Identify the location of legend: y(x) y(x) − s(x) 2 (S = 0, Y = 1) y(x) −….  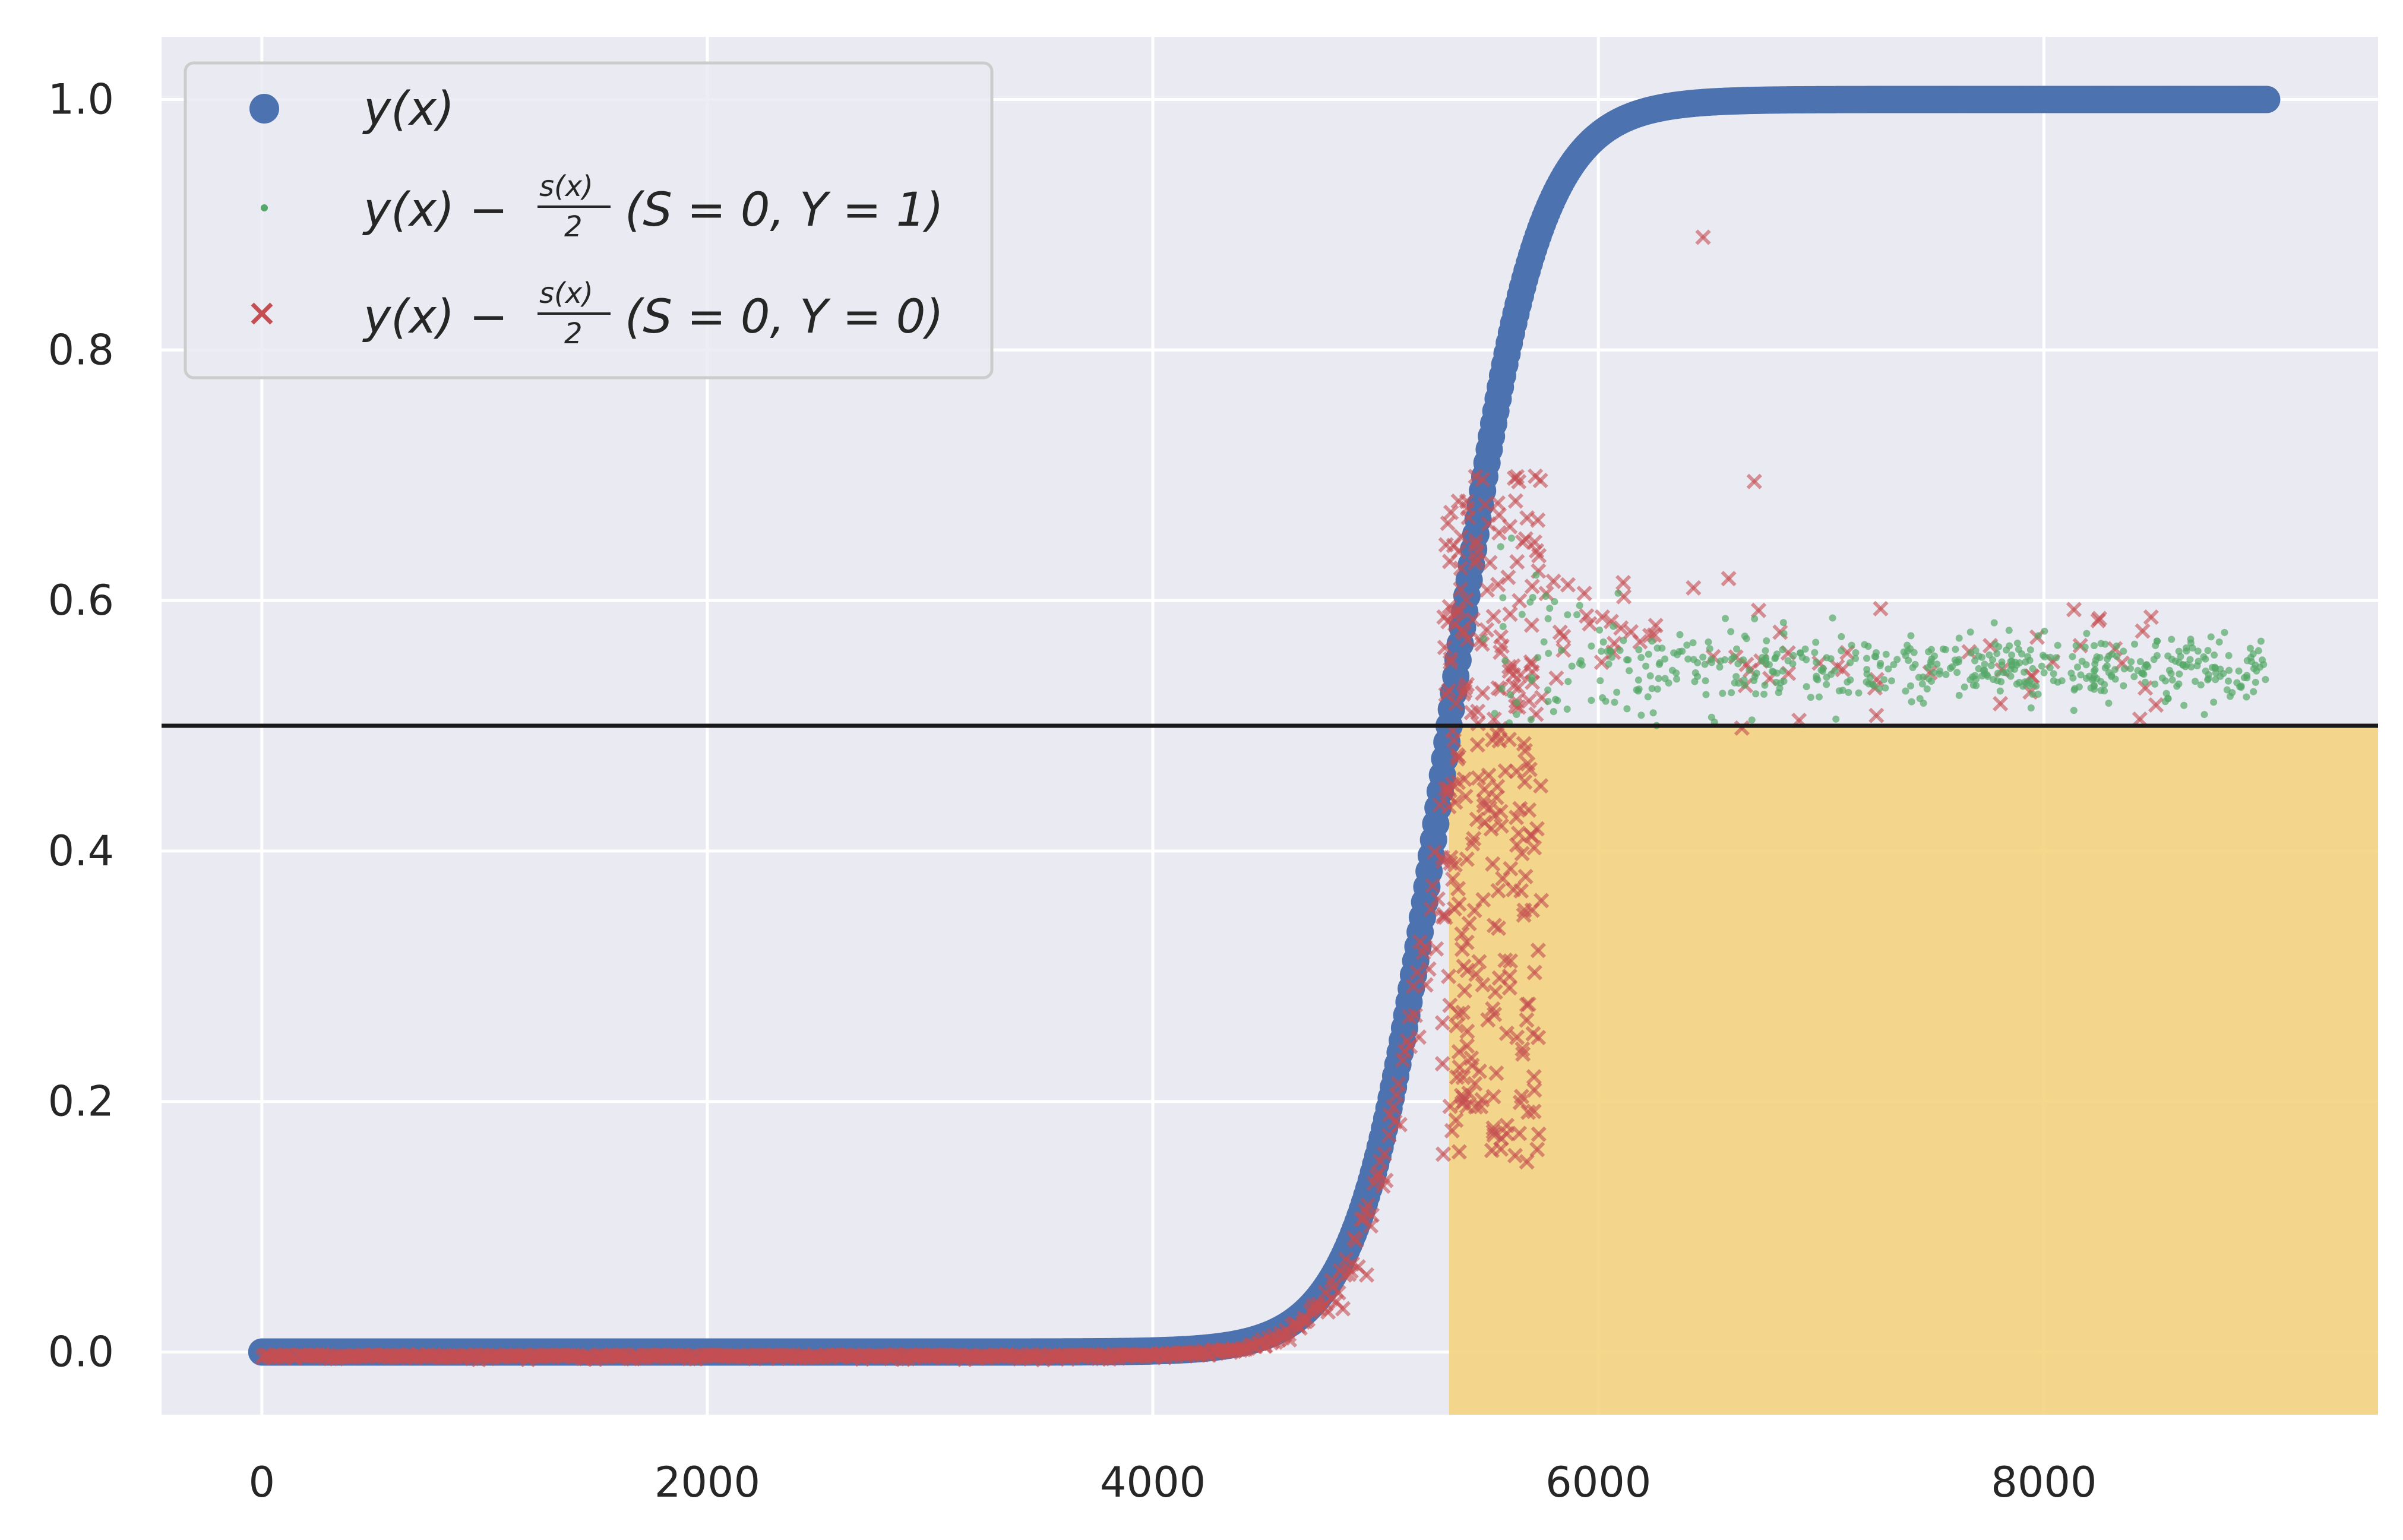
(589, 220).